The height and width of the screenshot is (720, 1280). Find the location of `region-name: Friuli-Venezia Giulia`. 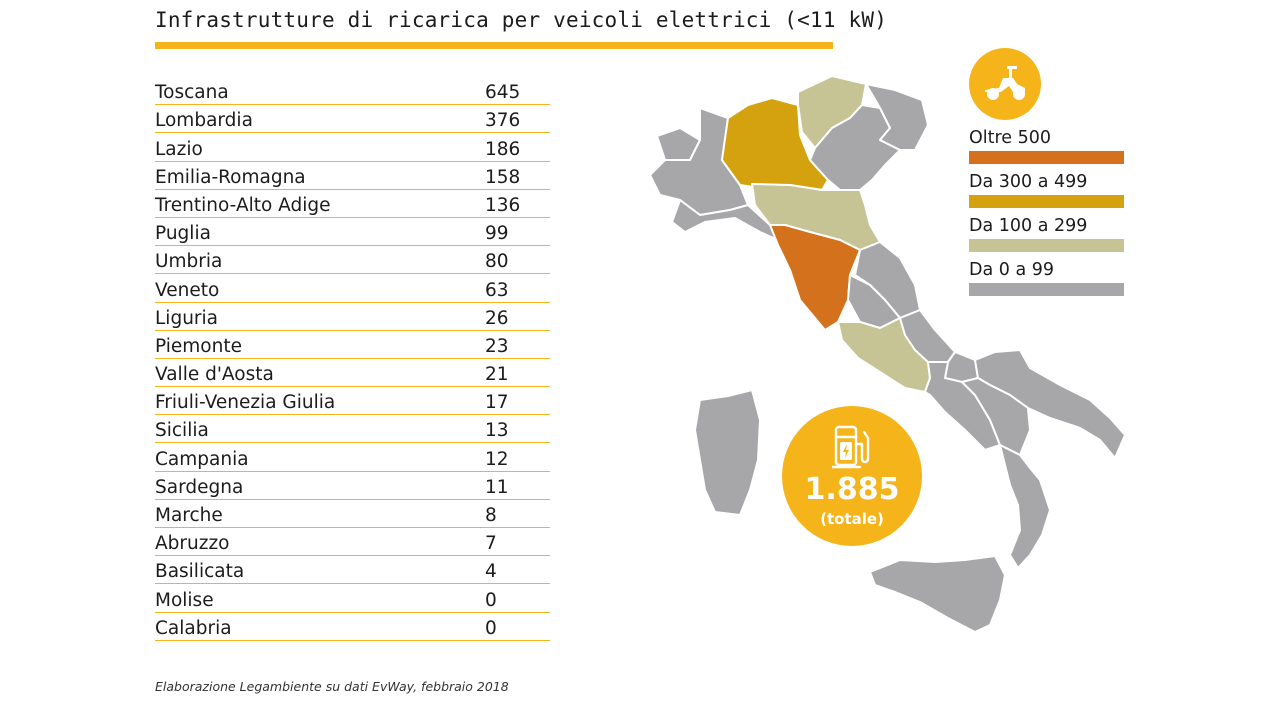

region-name: Friuli-Venezia Giulia is located at coordinates (245, 403).